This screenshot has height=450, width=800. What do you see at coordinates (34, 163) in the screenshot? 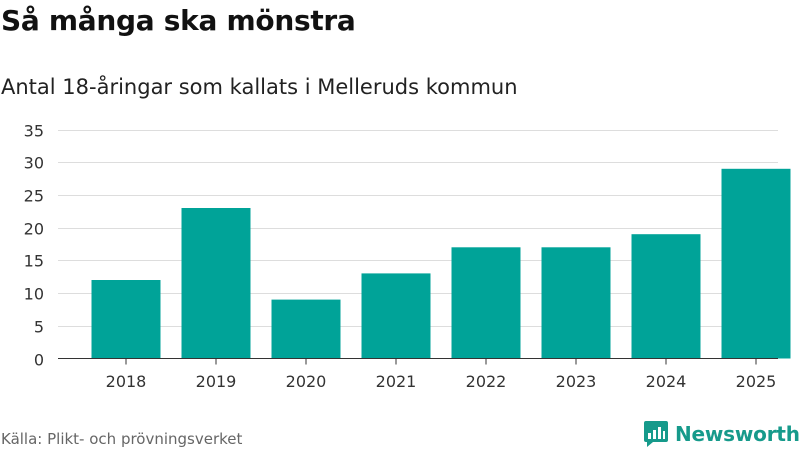
I see `y-tick-label: 30` at bounding box center [34, 163].